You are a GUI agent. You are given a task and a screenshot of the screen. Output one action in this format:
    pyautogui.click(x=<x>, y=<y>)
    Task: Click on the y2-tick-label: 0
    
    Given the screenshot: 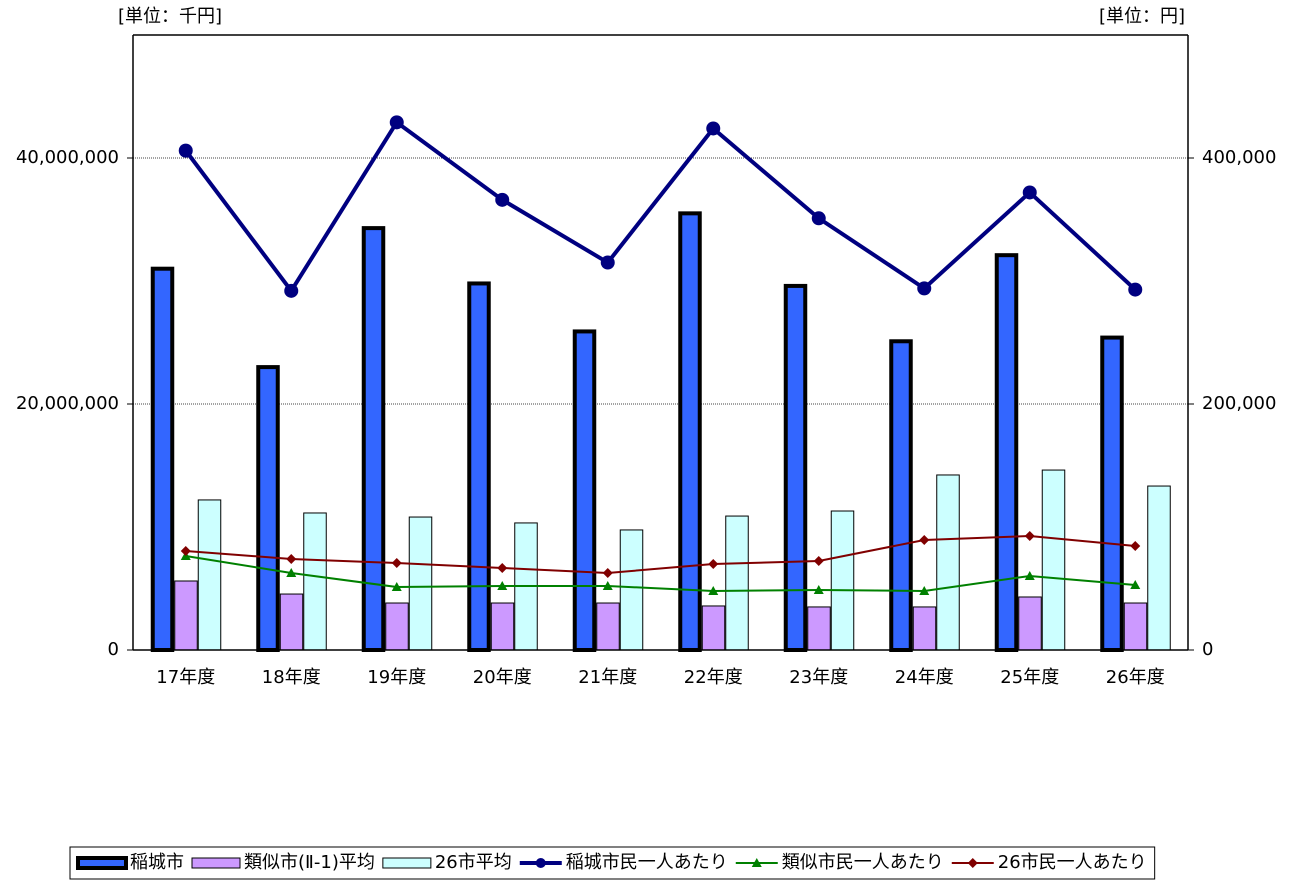 What is the action you would take?
    pyautogui.click(x=1207, y=649)
    